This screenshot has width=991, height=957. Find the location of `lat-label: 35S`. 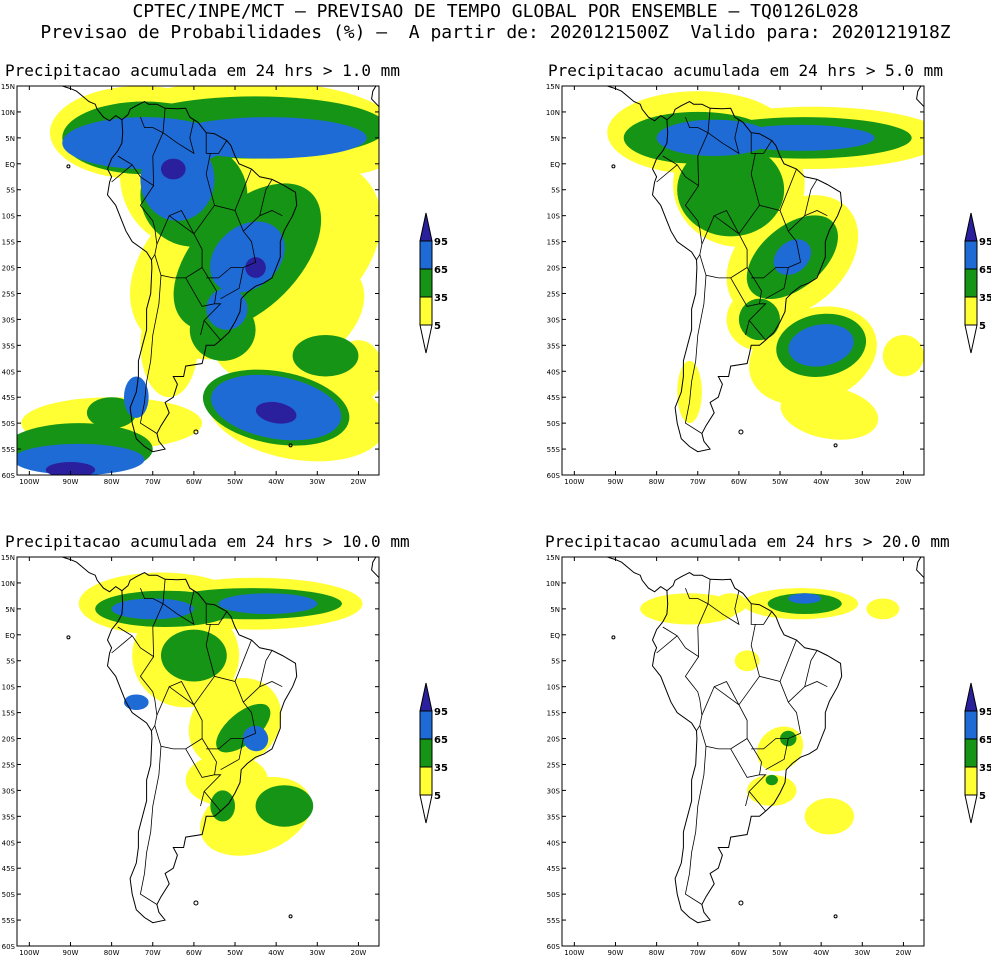

lat-label: 35S is located at coordinates (554, 817).